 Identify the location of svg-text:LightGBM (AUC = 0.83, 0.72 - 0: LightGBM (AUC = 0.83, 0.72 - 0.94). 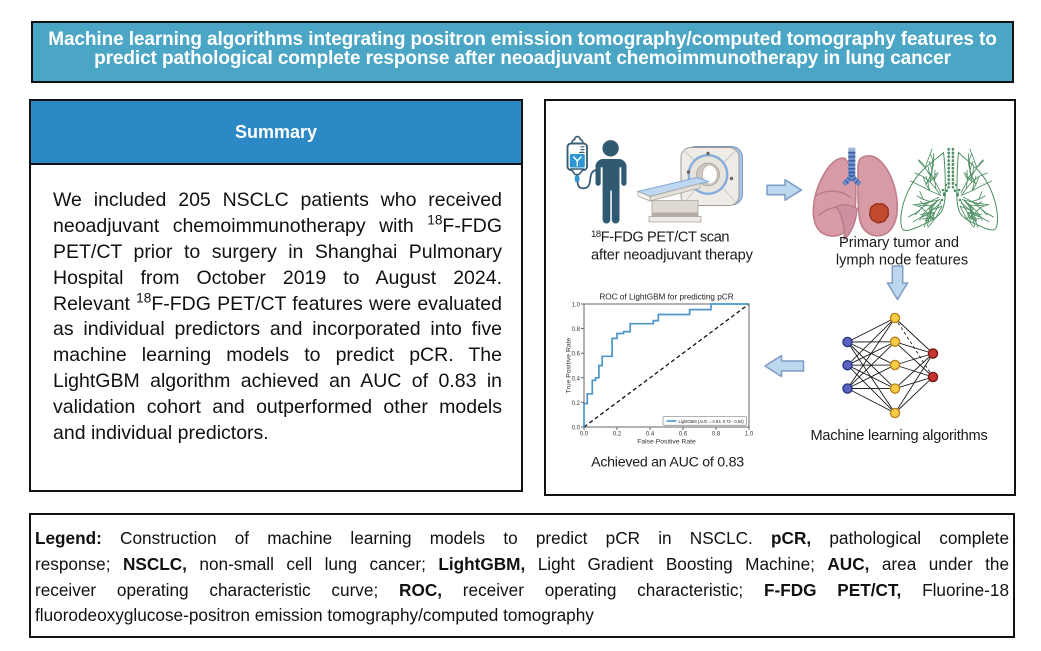
(712, 421).